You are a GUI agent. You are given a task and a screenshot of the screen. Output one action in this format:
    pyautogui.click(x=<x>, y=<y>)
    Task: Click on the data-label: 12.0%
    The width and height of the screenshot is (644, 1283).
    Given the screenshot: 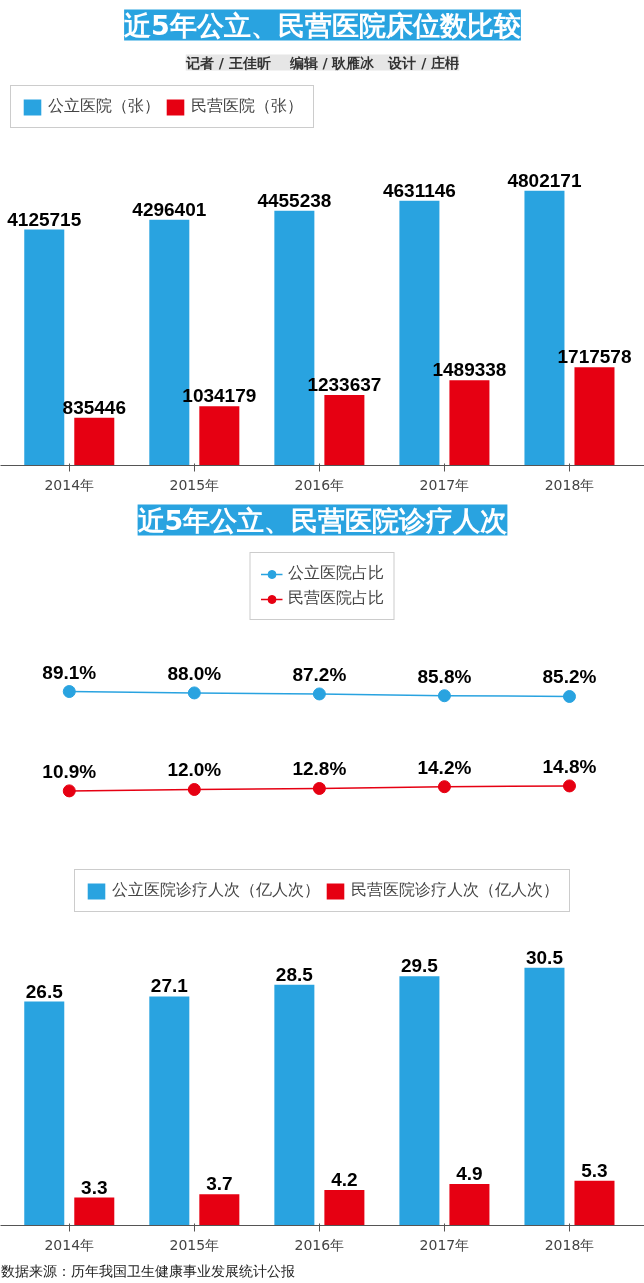 What is the action you would take?
    pyautogui.click(x=194, y=770)
    